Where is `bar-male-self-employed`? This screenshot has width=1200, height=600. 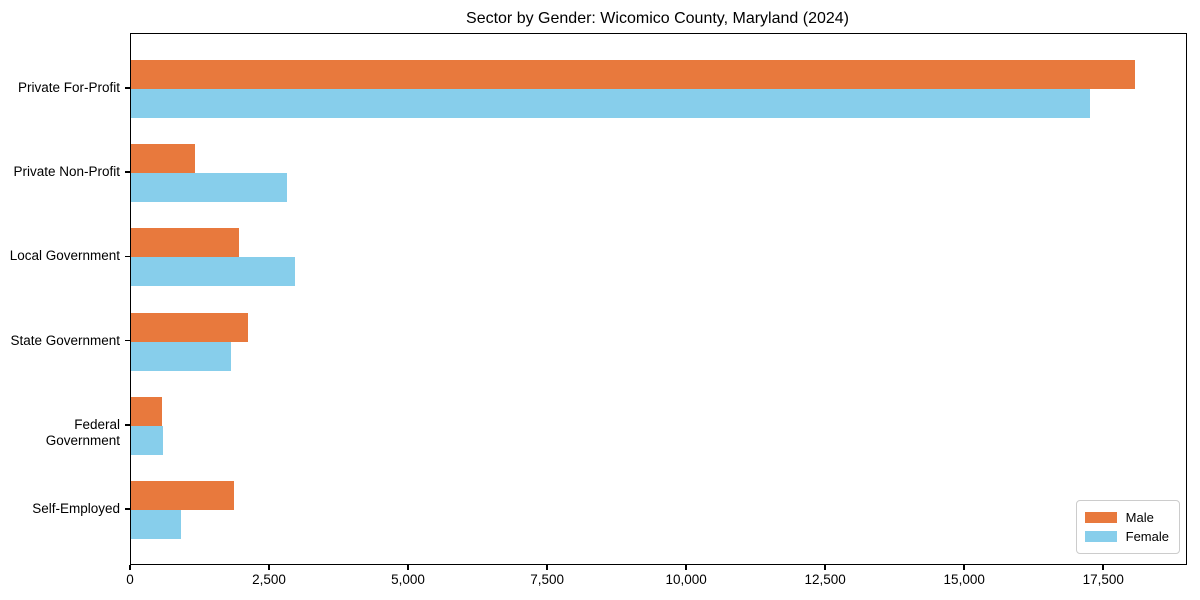 bar-male-self-employed is located at coordinates (182, 495).